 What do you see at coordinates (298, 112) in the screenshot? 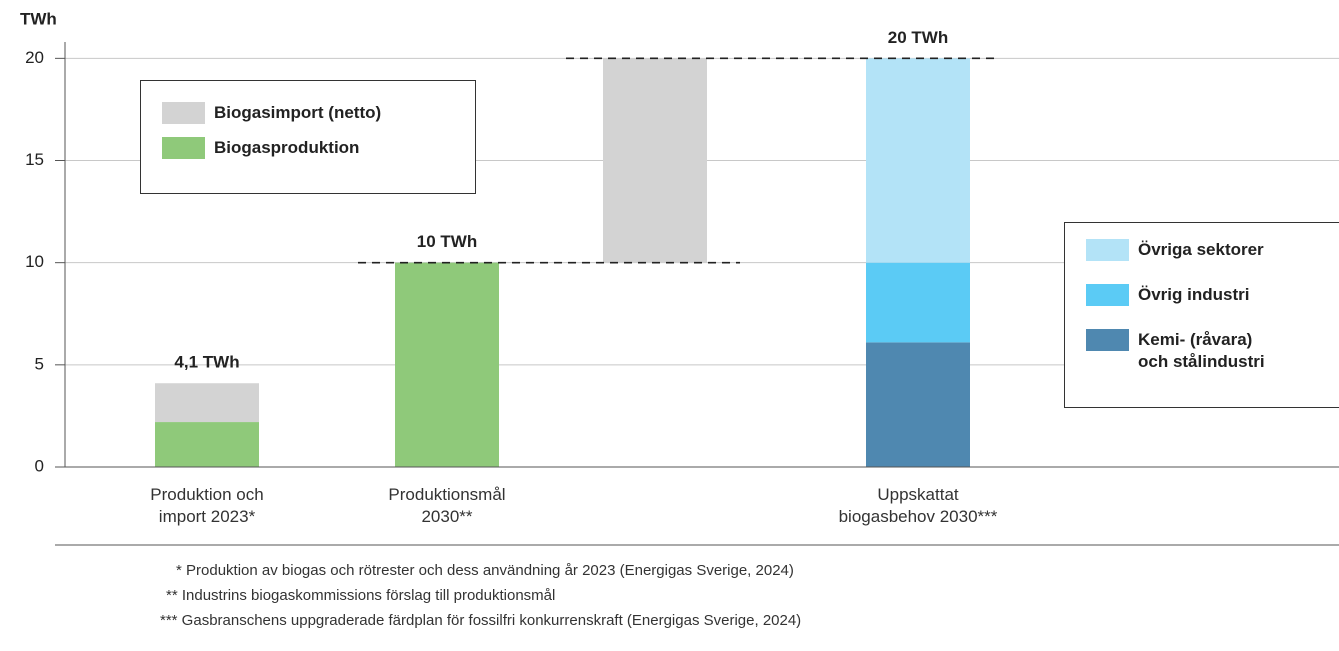
I see `legend-label: Biogasimport (netto)` at bounding box center [298, 112].